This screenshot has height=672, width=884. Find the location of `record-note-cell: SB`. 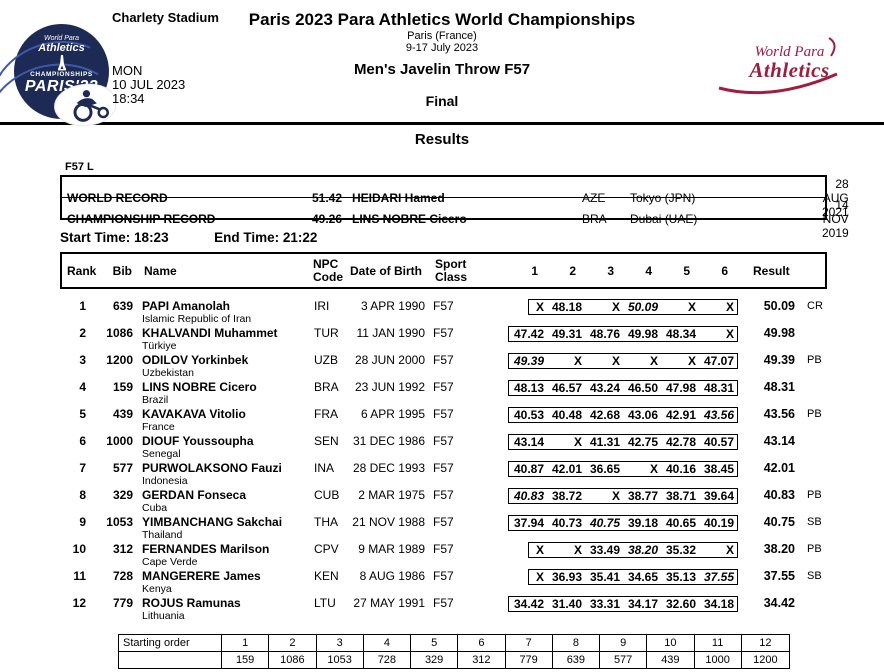

record-note-cell: SB is located at coordinates (814, 576).